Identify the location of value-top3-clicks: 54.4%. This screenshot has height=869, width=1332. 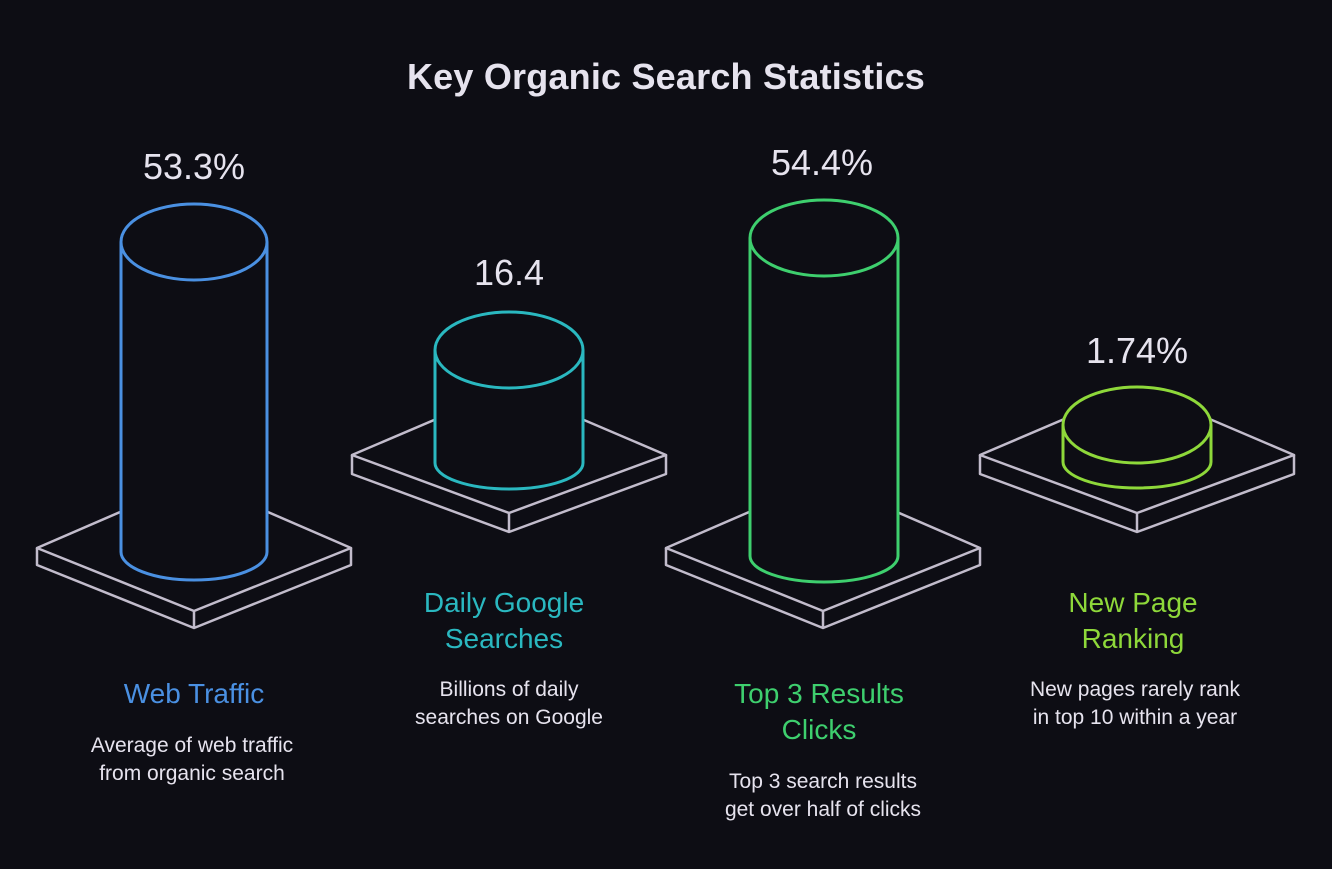
(822, 162).